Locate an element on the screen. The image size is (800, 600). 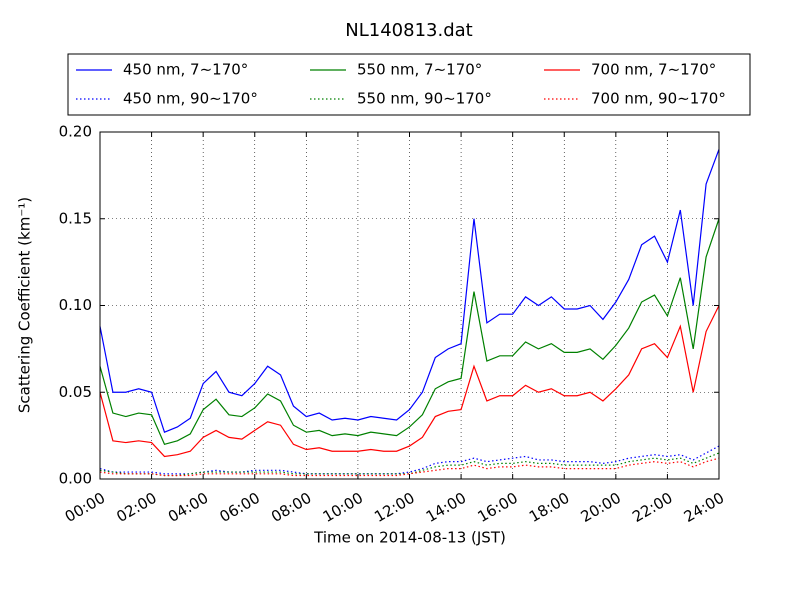
legend-label: 450 nm, 7∼170° is located at coordinates (185, 70).